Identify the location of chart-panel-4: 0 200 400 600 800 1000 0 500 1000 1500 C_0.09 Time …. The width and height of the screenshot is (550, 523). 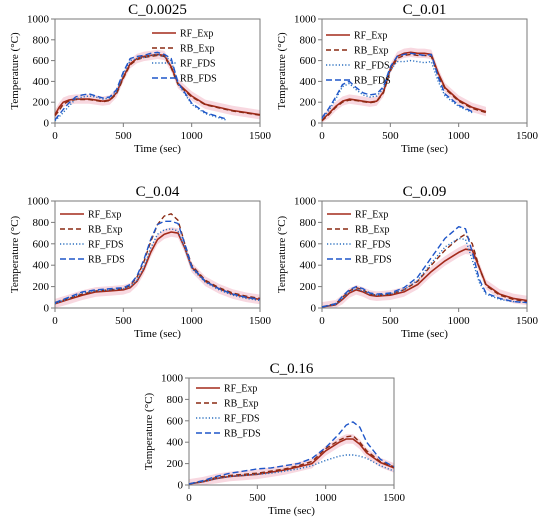
(407, 262).